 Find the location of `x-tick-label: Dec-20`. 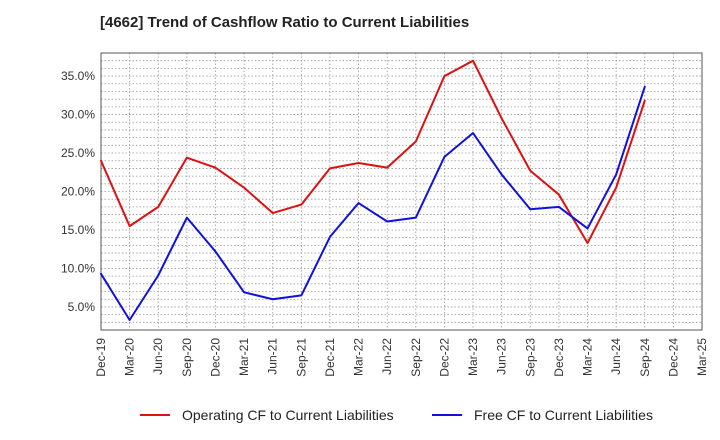

x-tick-label: Dec-20 is located at coordinates (215, 357).